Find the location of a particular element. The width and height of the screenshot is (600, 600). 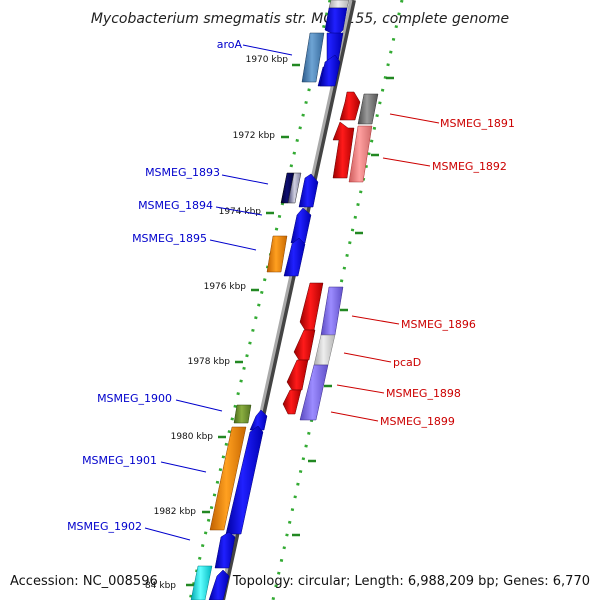

label-lines-forward is located at coordinates (385, 267).